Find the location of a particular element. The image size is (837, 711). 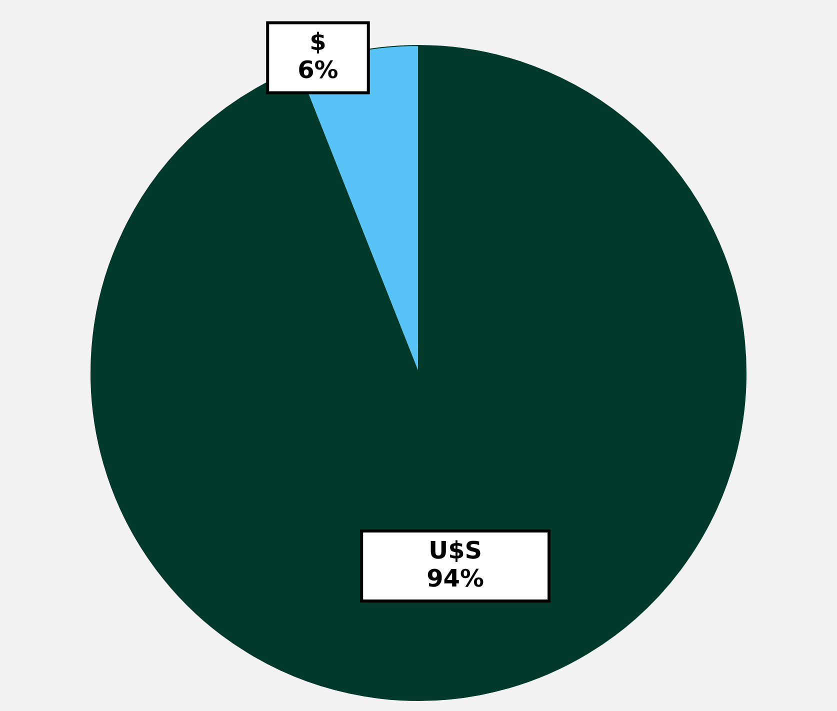

slice-label: U$S is located at coordinates (455, 550).